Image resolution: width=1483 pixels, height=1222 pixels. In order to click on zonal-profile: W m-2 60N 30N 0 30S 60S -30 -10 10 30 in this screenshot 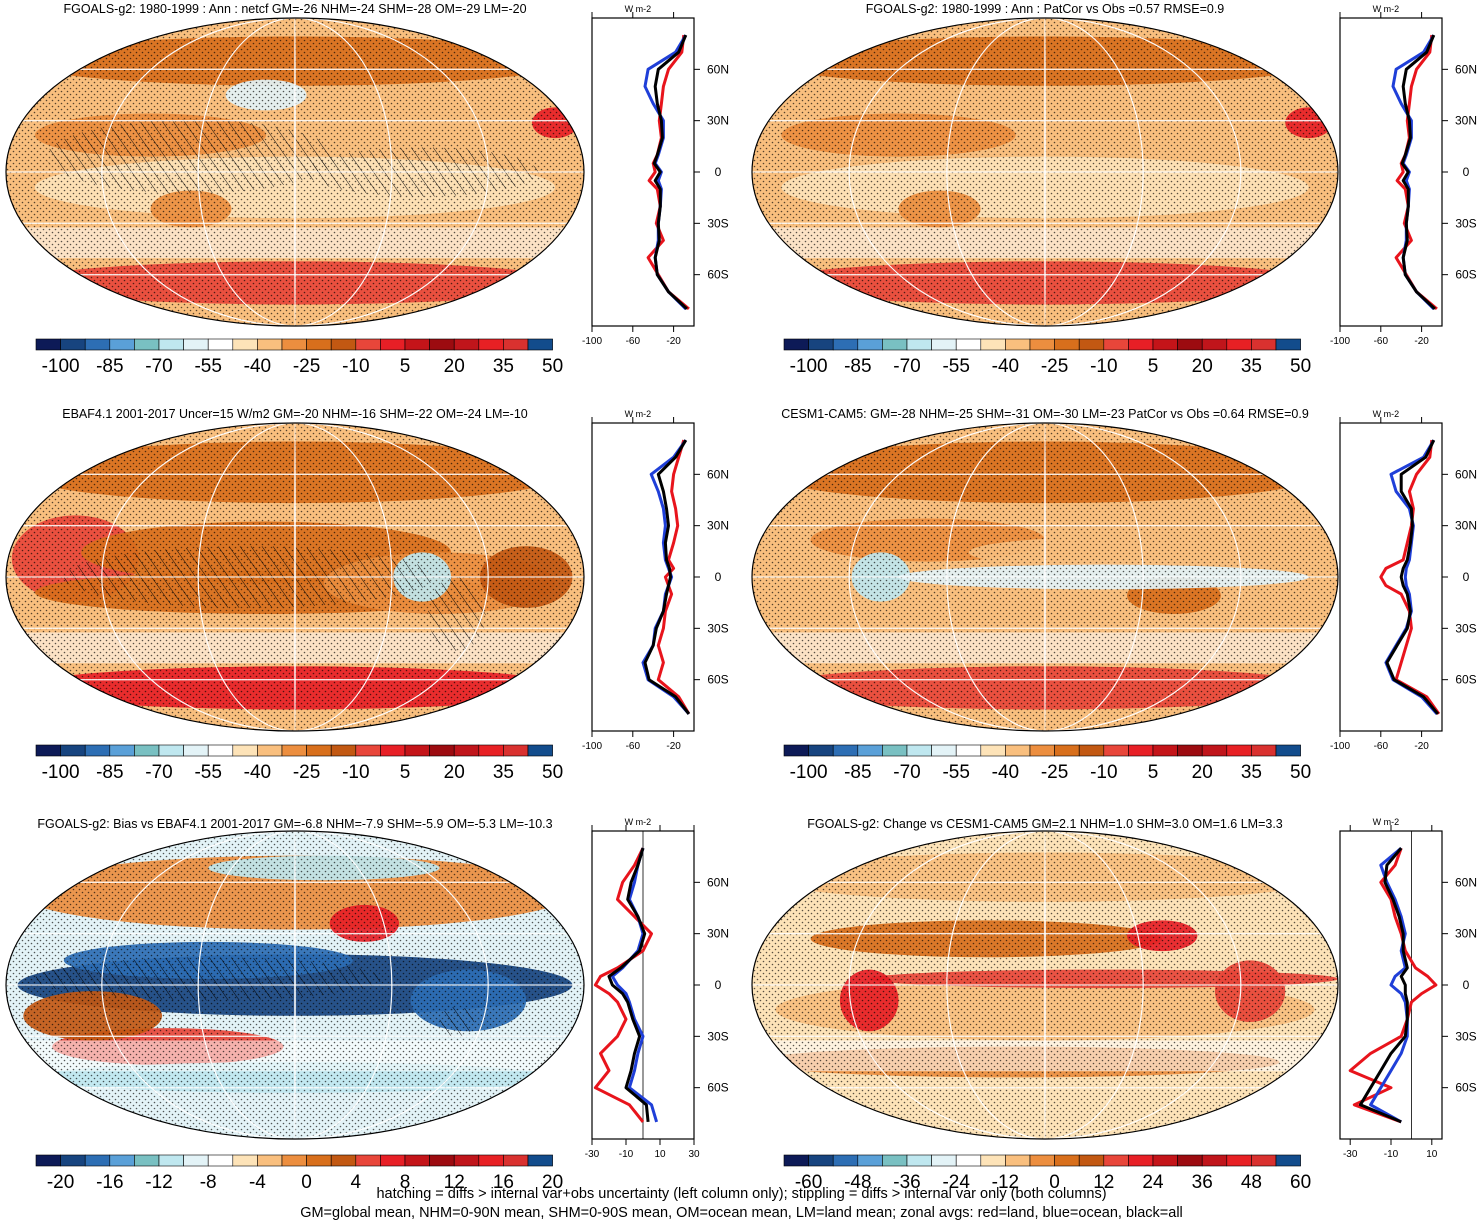, I will do `click(657, 988)`.